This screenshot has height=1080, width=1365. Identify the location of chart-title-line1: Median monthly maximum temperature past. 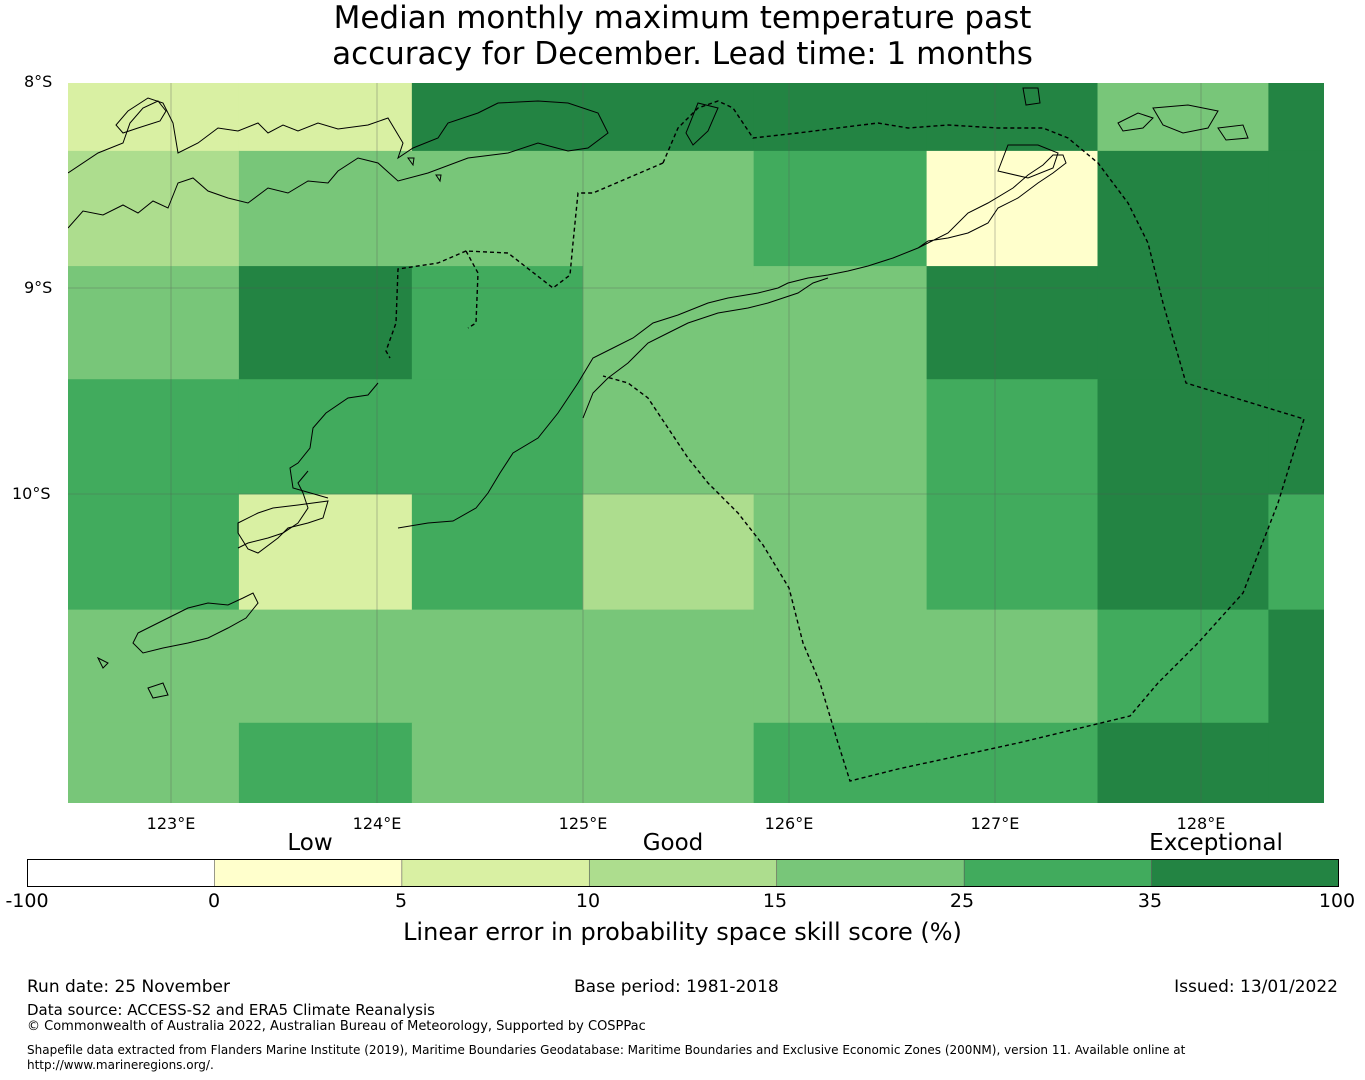
(682, 18).